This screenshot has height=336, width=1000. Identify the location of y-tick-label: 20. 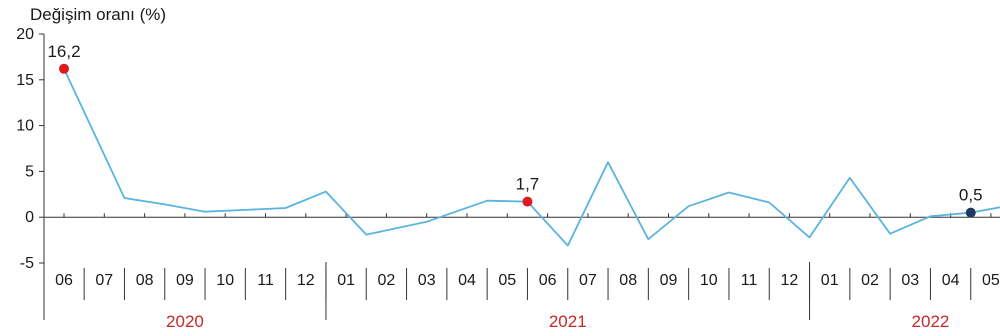
(25, 34).